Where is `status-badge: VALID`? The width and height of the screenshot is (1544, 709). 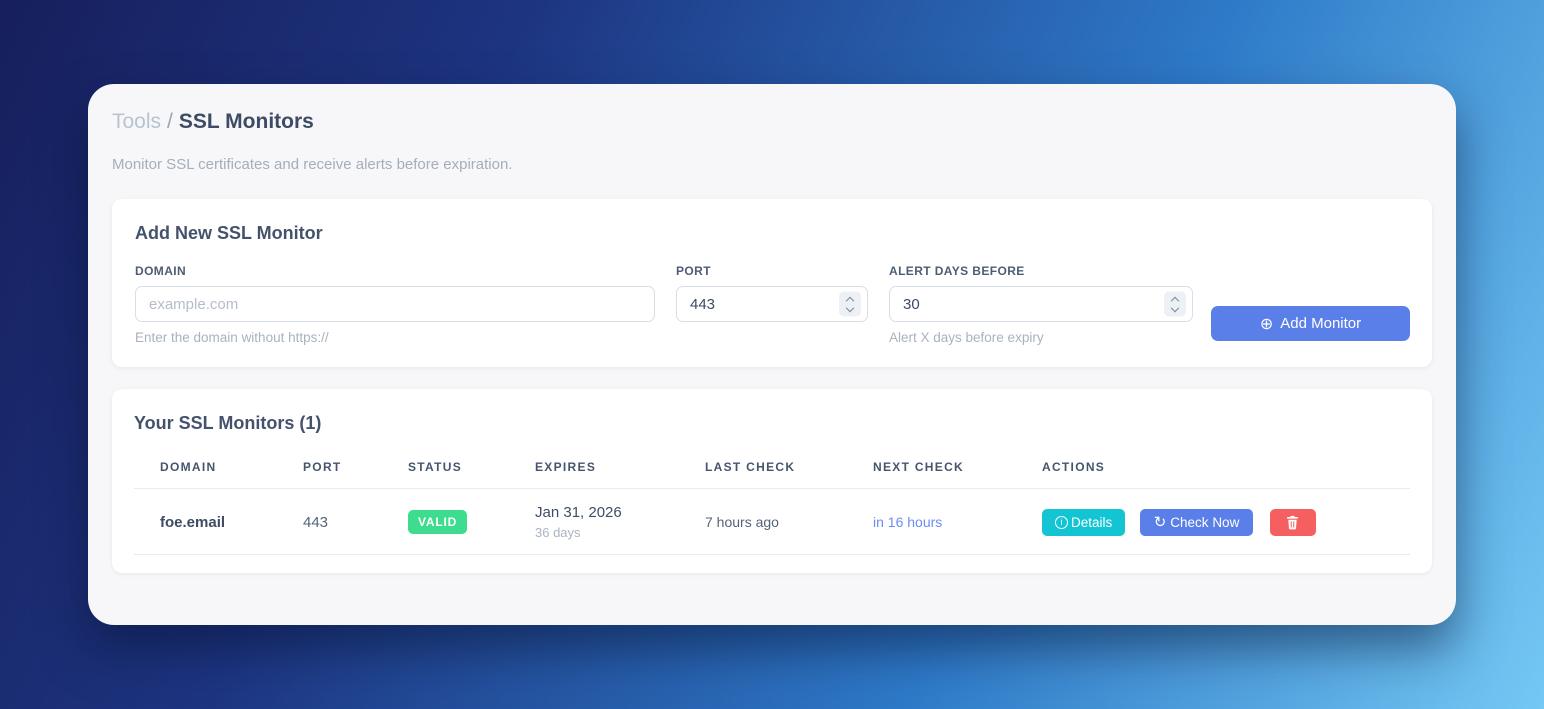 status-badge: VALID is located at coordinates (438, 522).